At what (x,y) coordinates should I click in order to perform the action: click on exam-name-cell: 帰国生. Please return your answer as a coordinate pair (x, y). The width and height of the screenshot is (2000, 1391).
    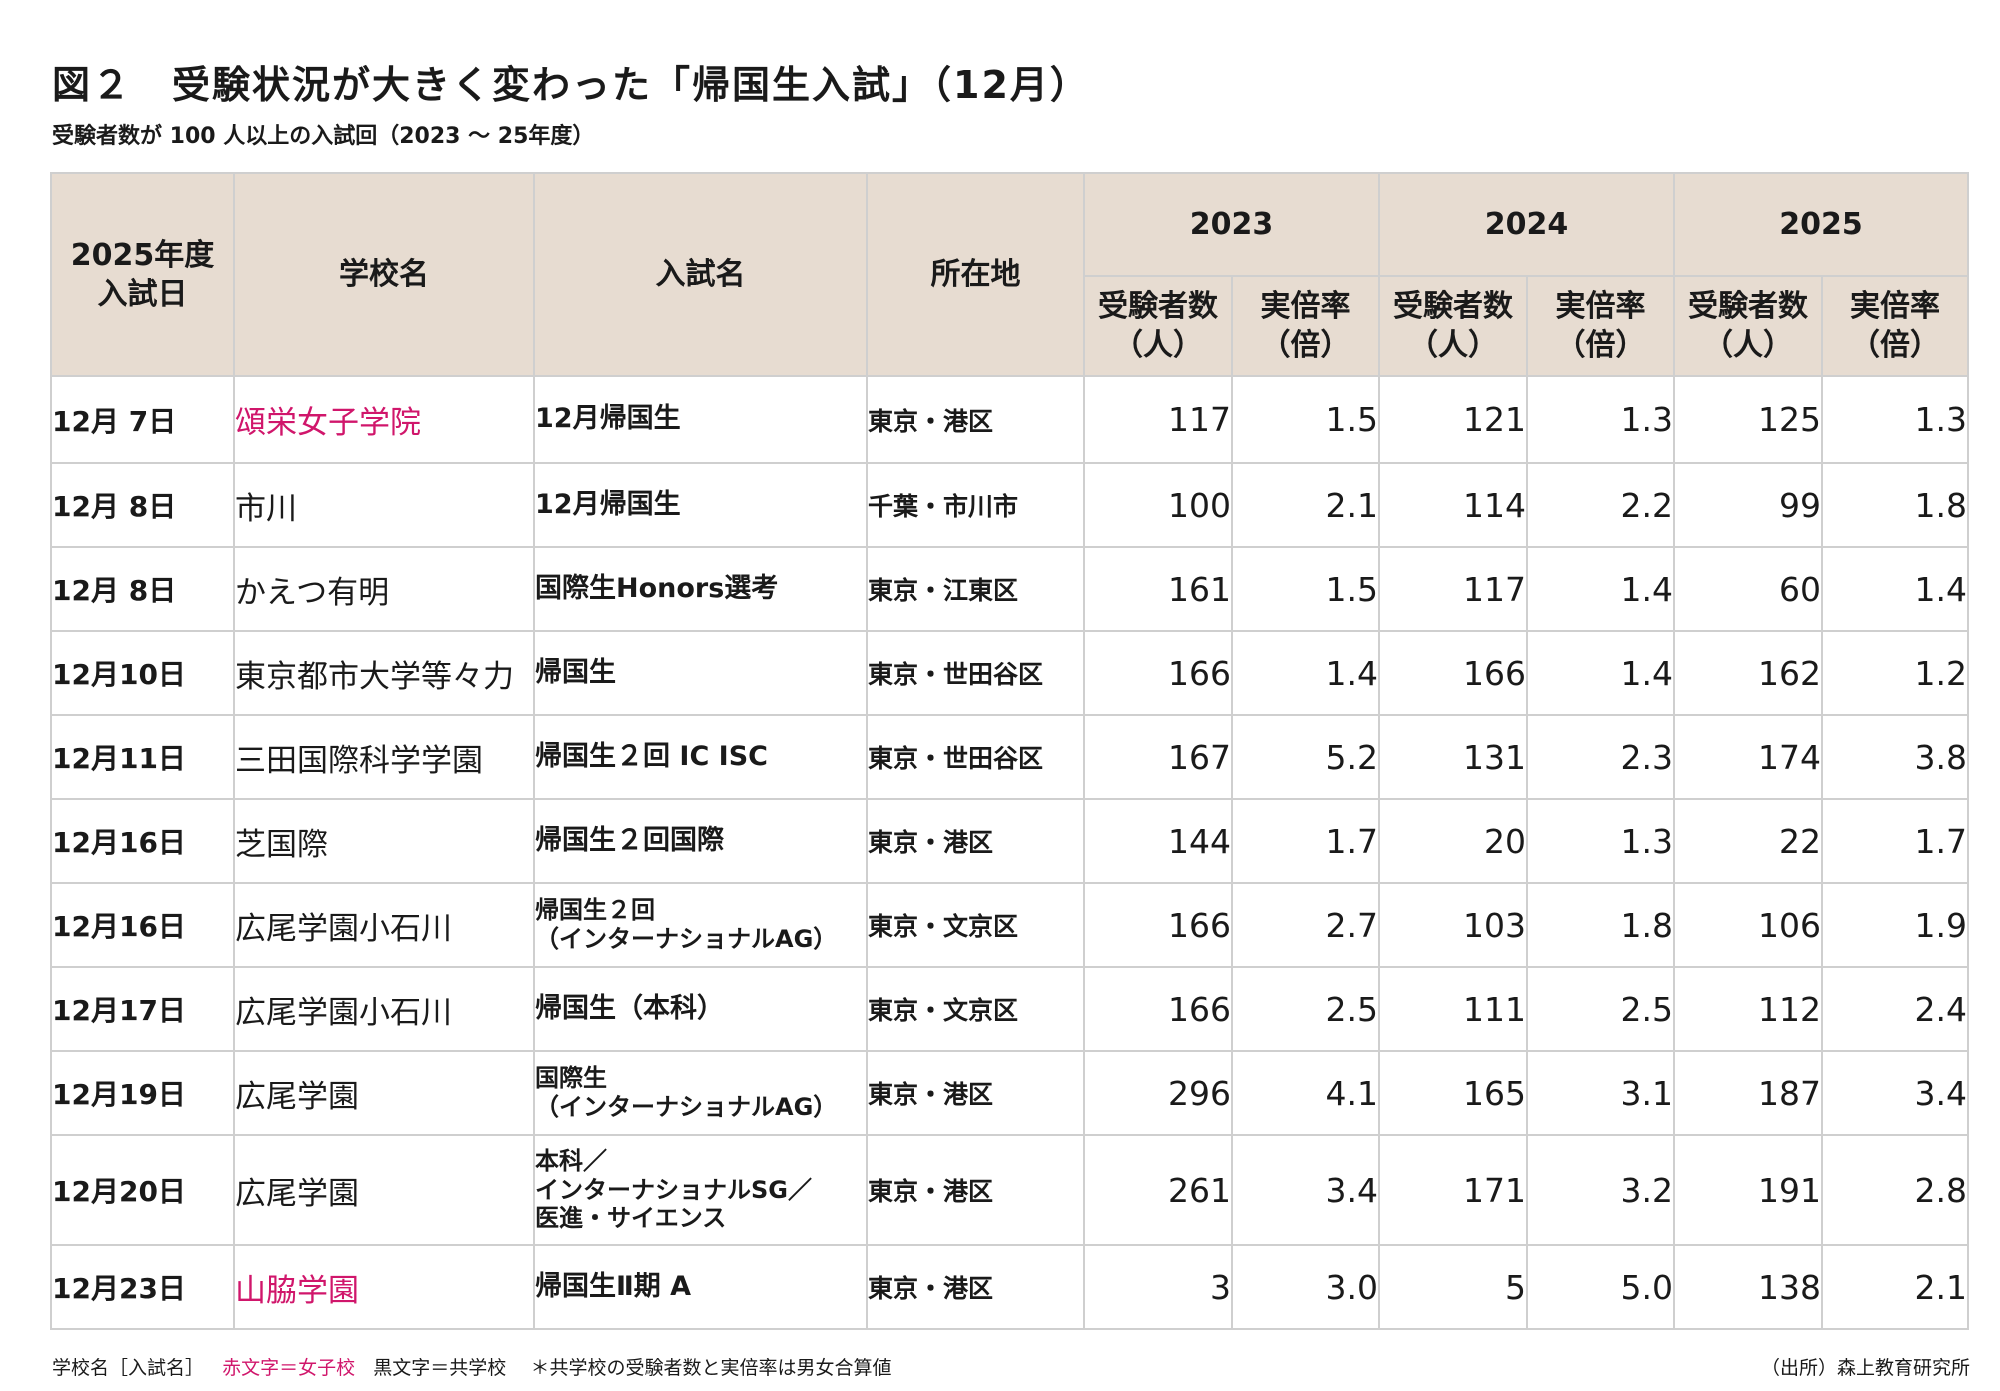
    Looking at the image, I should click on (700, 673).